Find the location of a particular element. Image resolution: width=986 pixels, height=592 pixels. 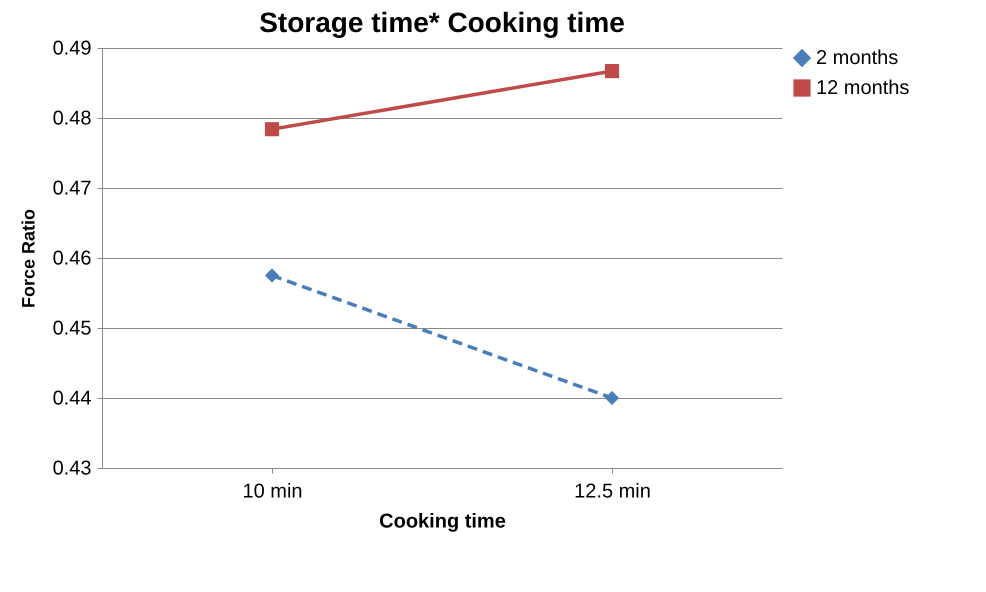

y-tick-label: 0.48 is located at coordinates (72, 119).